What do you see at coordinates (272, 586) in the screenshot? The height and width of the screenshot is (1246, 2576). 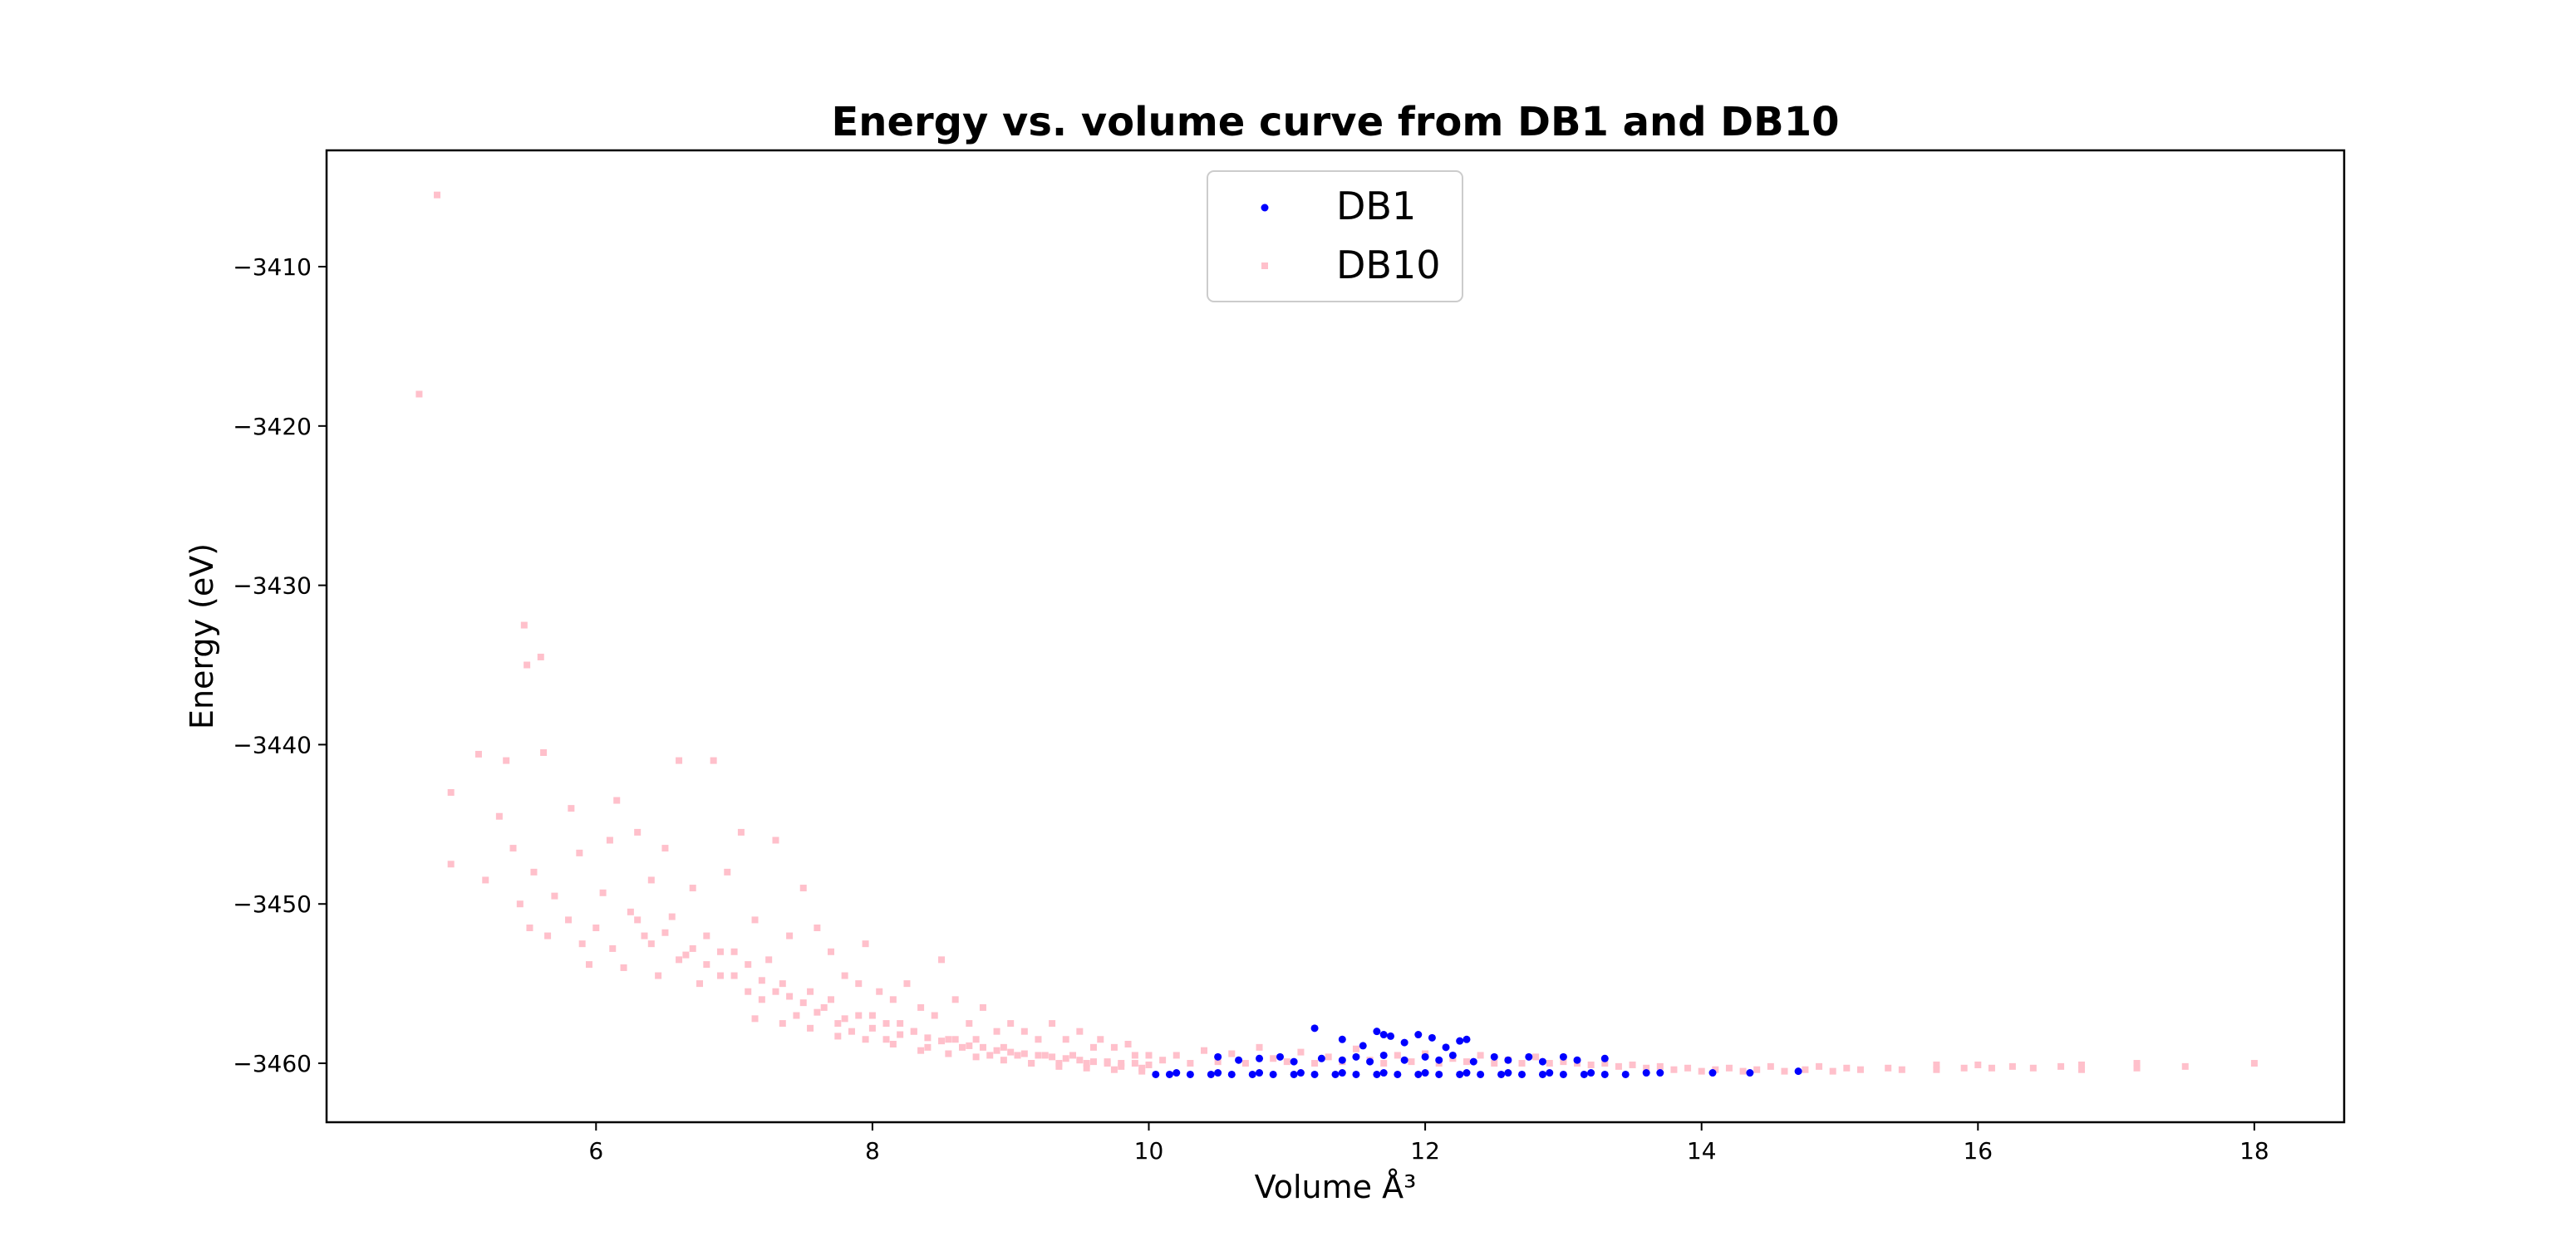 I see `y-tick-label: −3430` at bounding box center [272, 586].